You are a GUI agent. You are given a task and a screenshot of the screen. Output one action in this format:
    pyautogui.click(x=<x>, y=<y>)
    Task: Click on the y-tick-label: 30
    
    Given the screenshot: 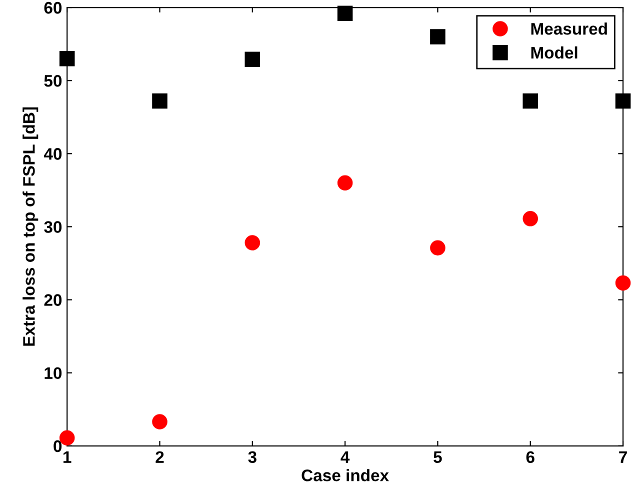 What is the action you would take?
    pyautogui.click(x=53, y=227)
    